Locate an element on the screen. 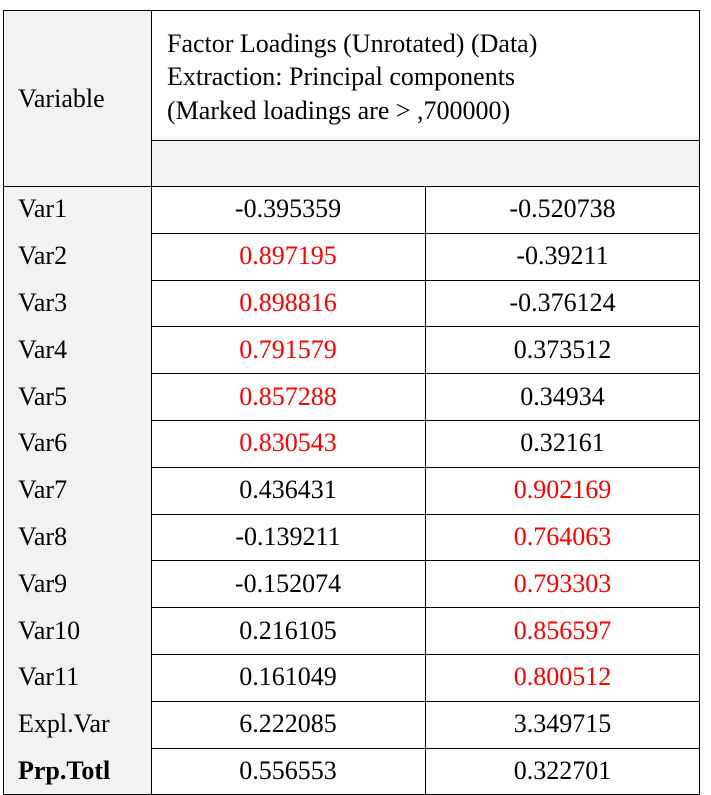  table-row: Var1 -0.395359 -0.520738 is located at coordinates (351, 210).